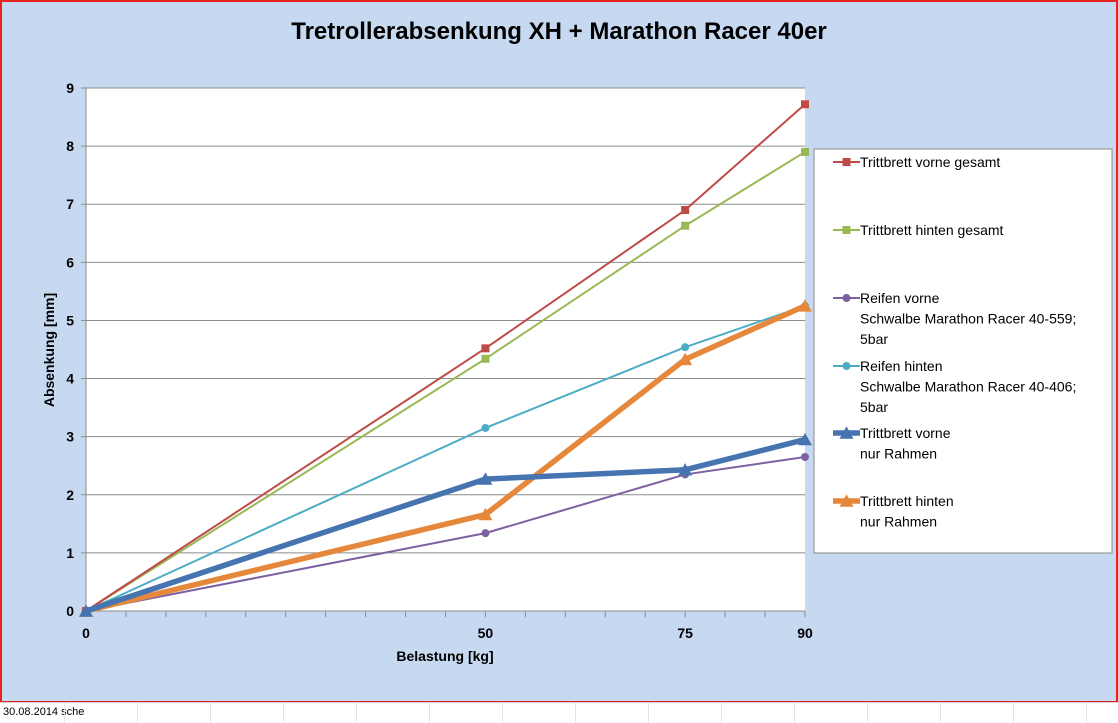 This screenshot has height=723, width=1118. Describe the element at coordinates (932, 230) in the screenshot. I see `legend-label: Trittbrett hinten gesamt` at that location.